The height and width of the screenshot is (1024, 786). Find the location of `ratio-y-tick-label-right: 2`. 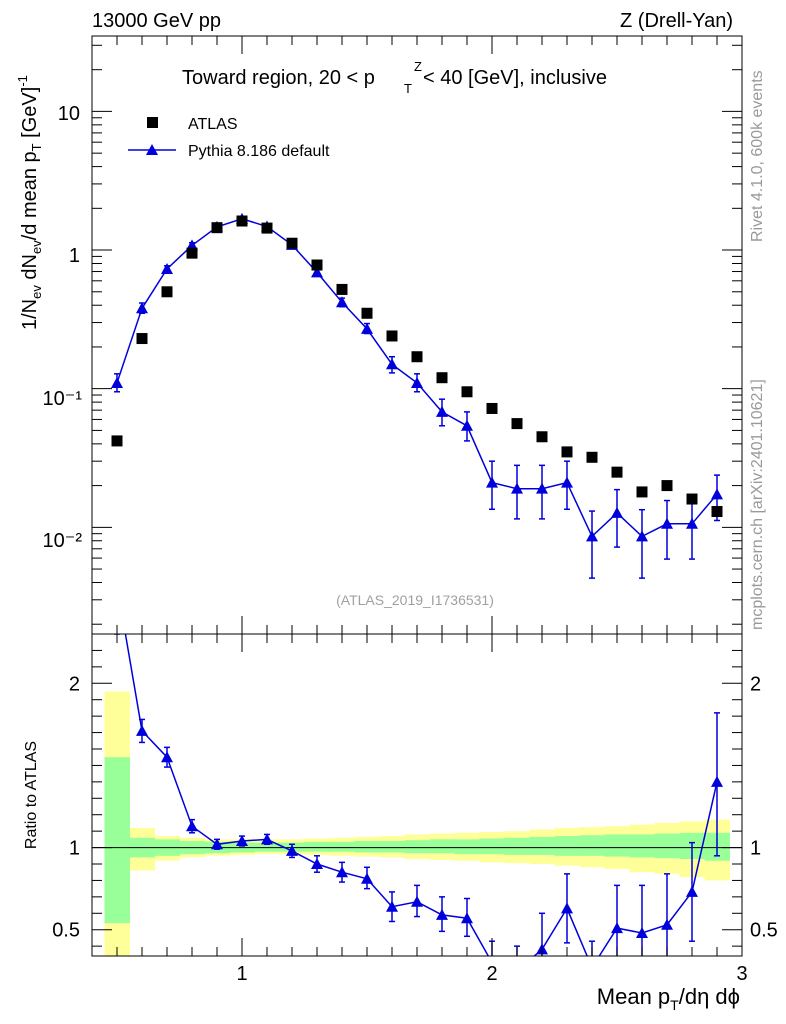

ratio-y-tick-label-right: 2 is located at coordinates (755, 684).